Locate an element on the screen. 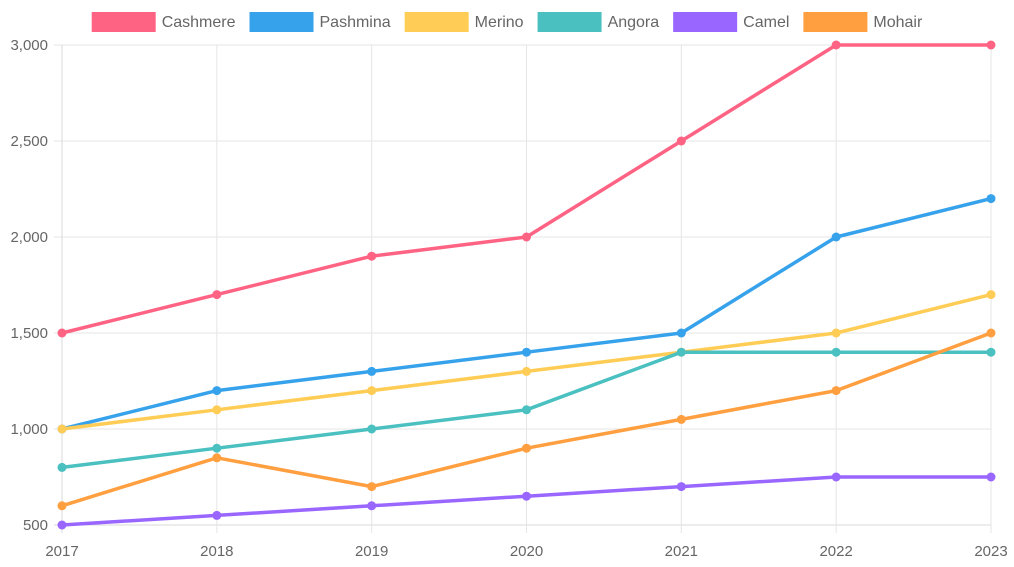 The width and height of the screenshot is (1014, 567). x-tick-label: 2017 is located at coordinates (61, 551).